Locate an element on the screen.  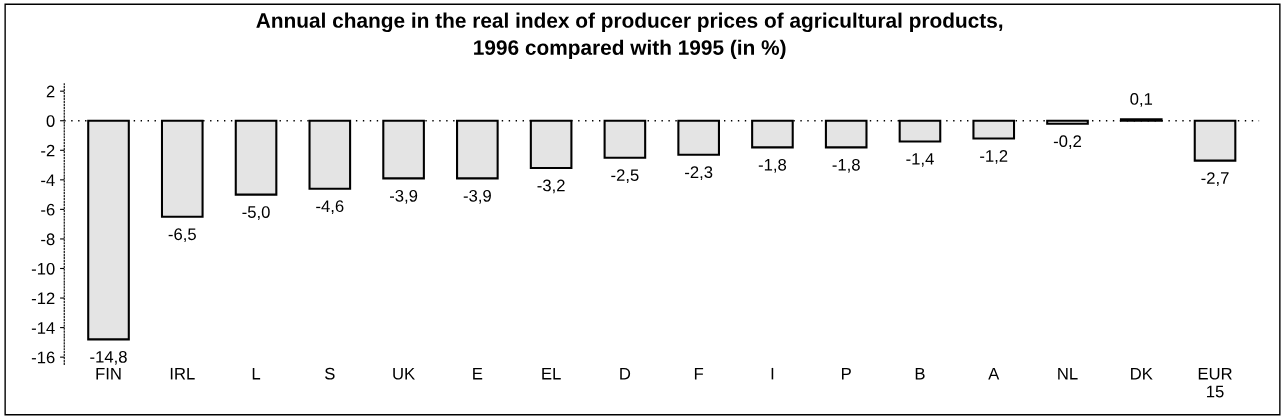
y-tick-label: -4 is located at coordinates (48, 180).